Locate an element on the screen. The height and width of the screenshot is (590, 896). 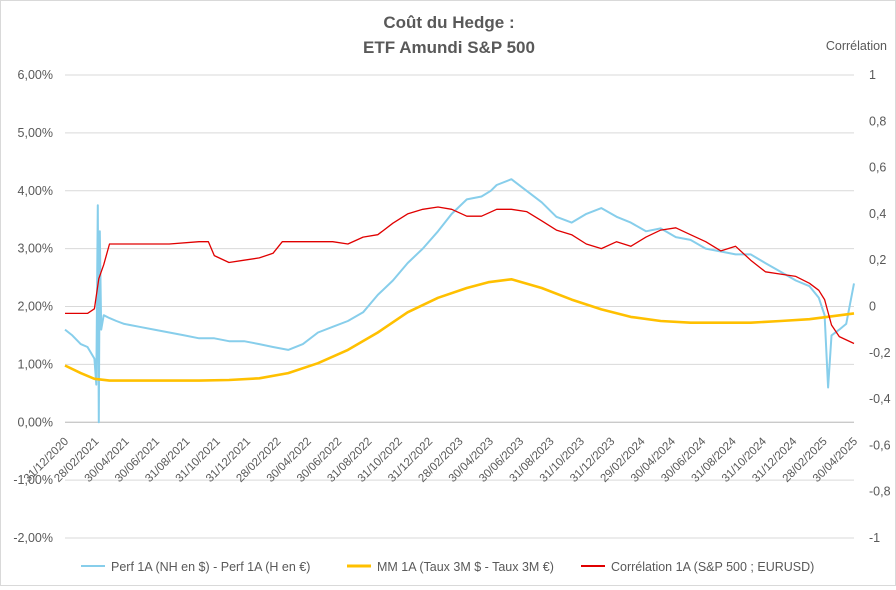
legend-label: Perf 1A (NH en $) - Perf 1A (H en €) is located at coordinates (210, 567).